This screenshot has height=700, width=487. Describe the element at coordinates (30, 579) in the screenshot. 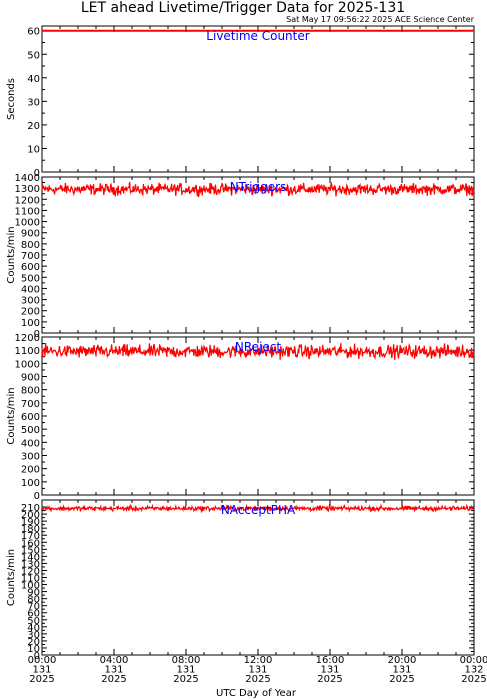

I see `y-tick-label: 110` at that location.